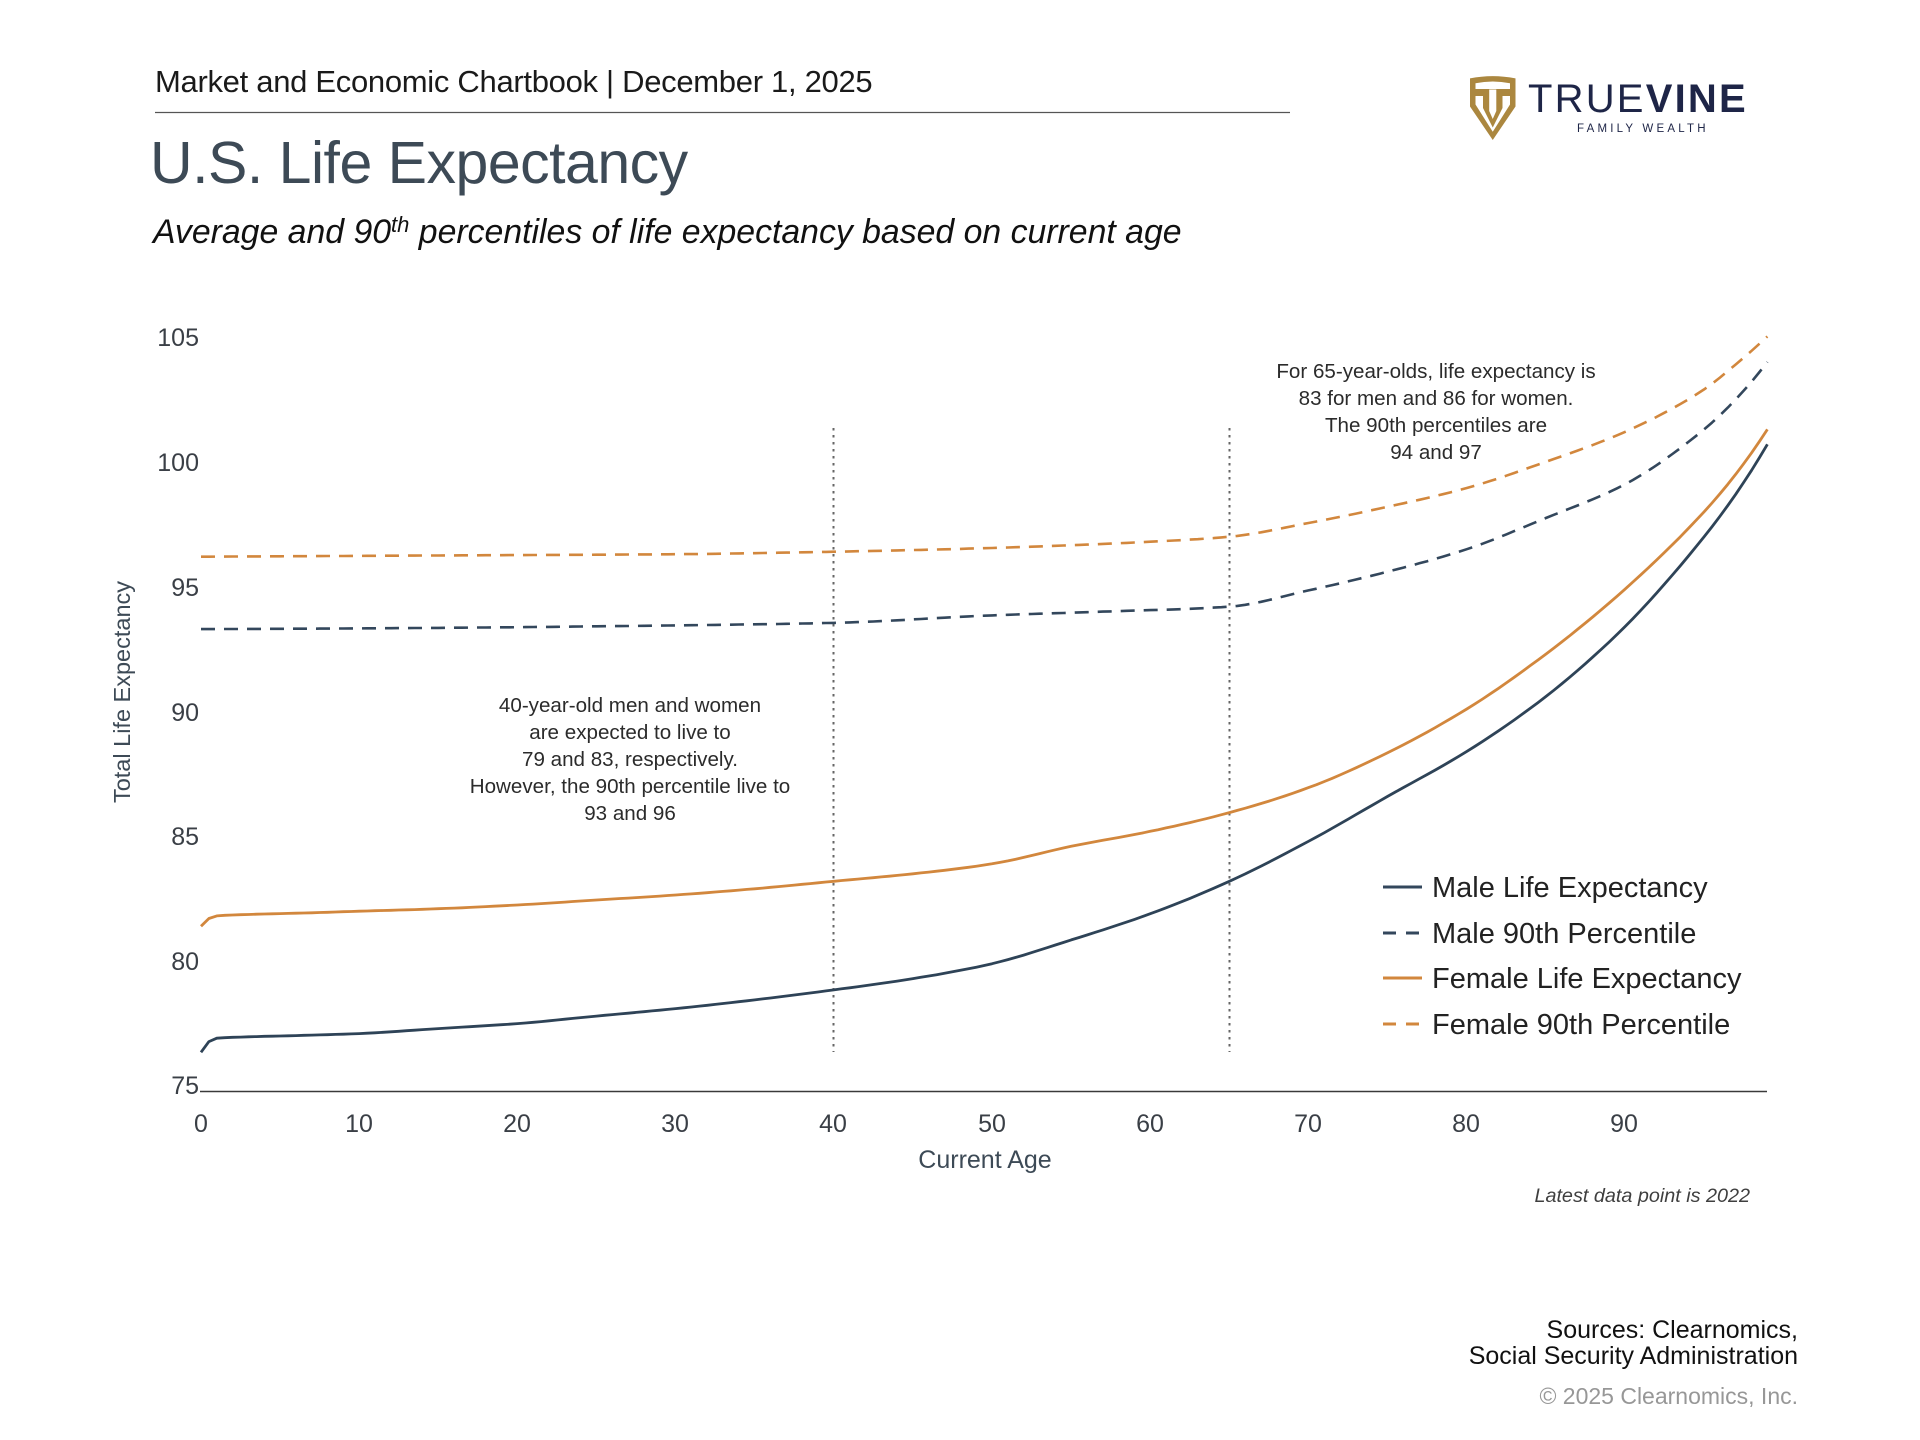  Describe the element at coordinates (1643, 129) in the screenshot. I see `svg-text: FAMILY WEALTH` at that location.